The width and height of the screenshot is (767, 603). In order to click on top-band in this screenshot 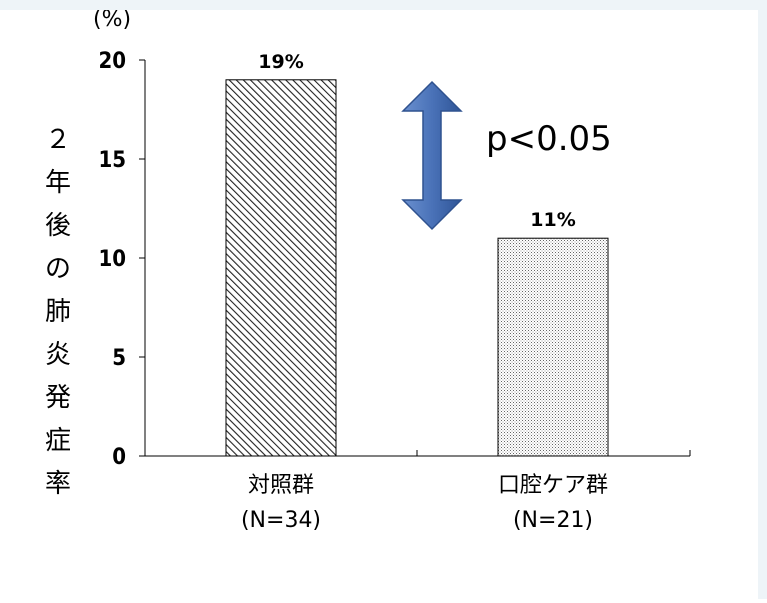, I will do `click(383, 5)`.